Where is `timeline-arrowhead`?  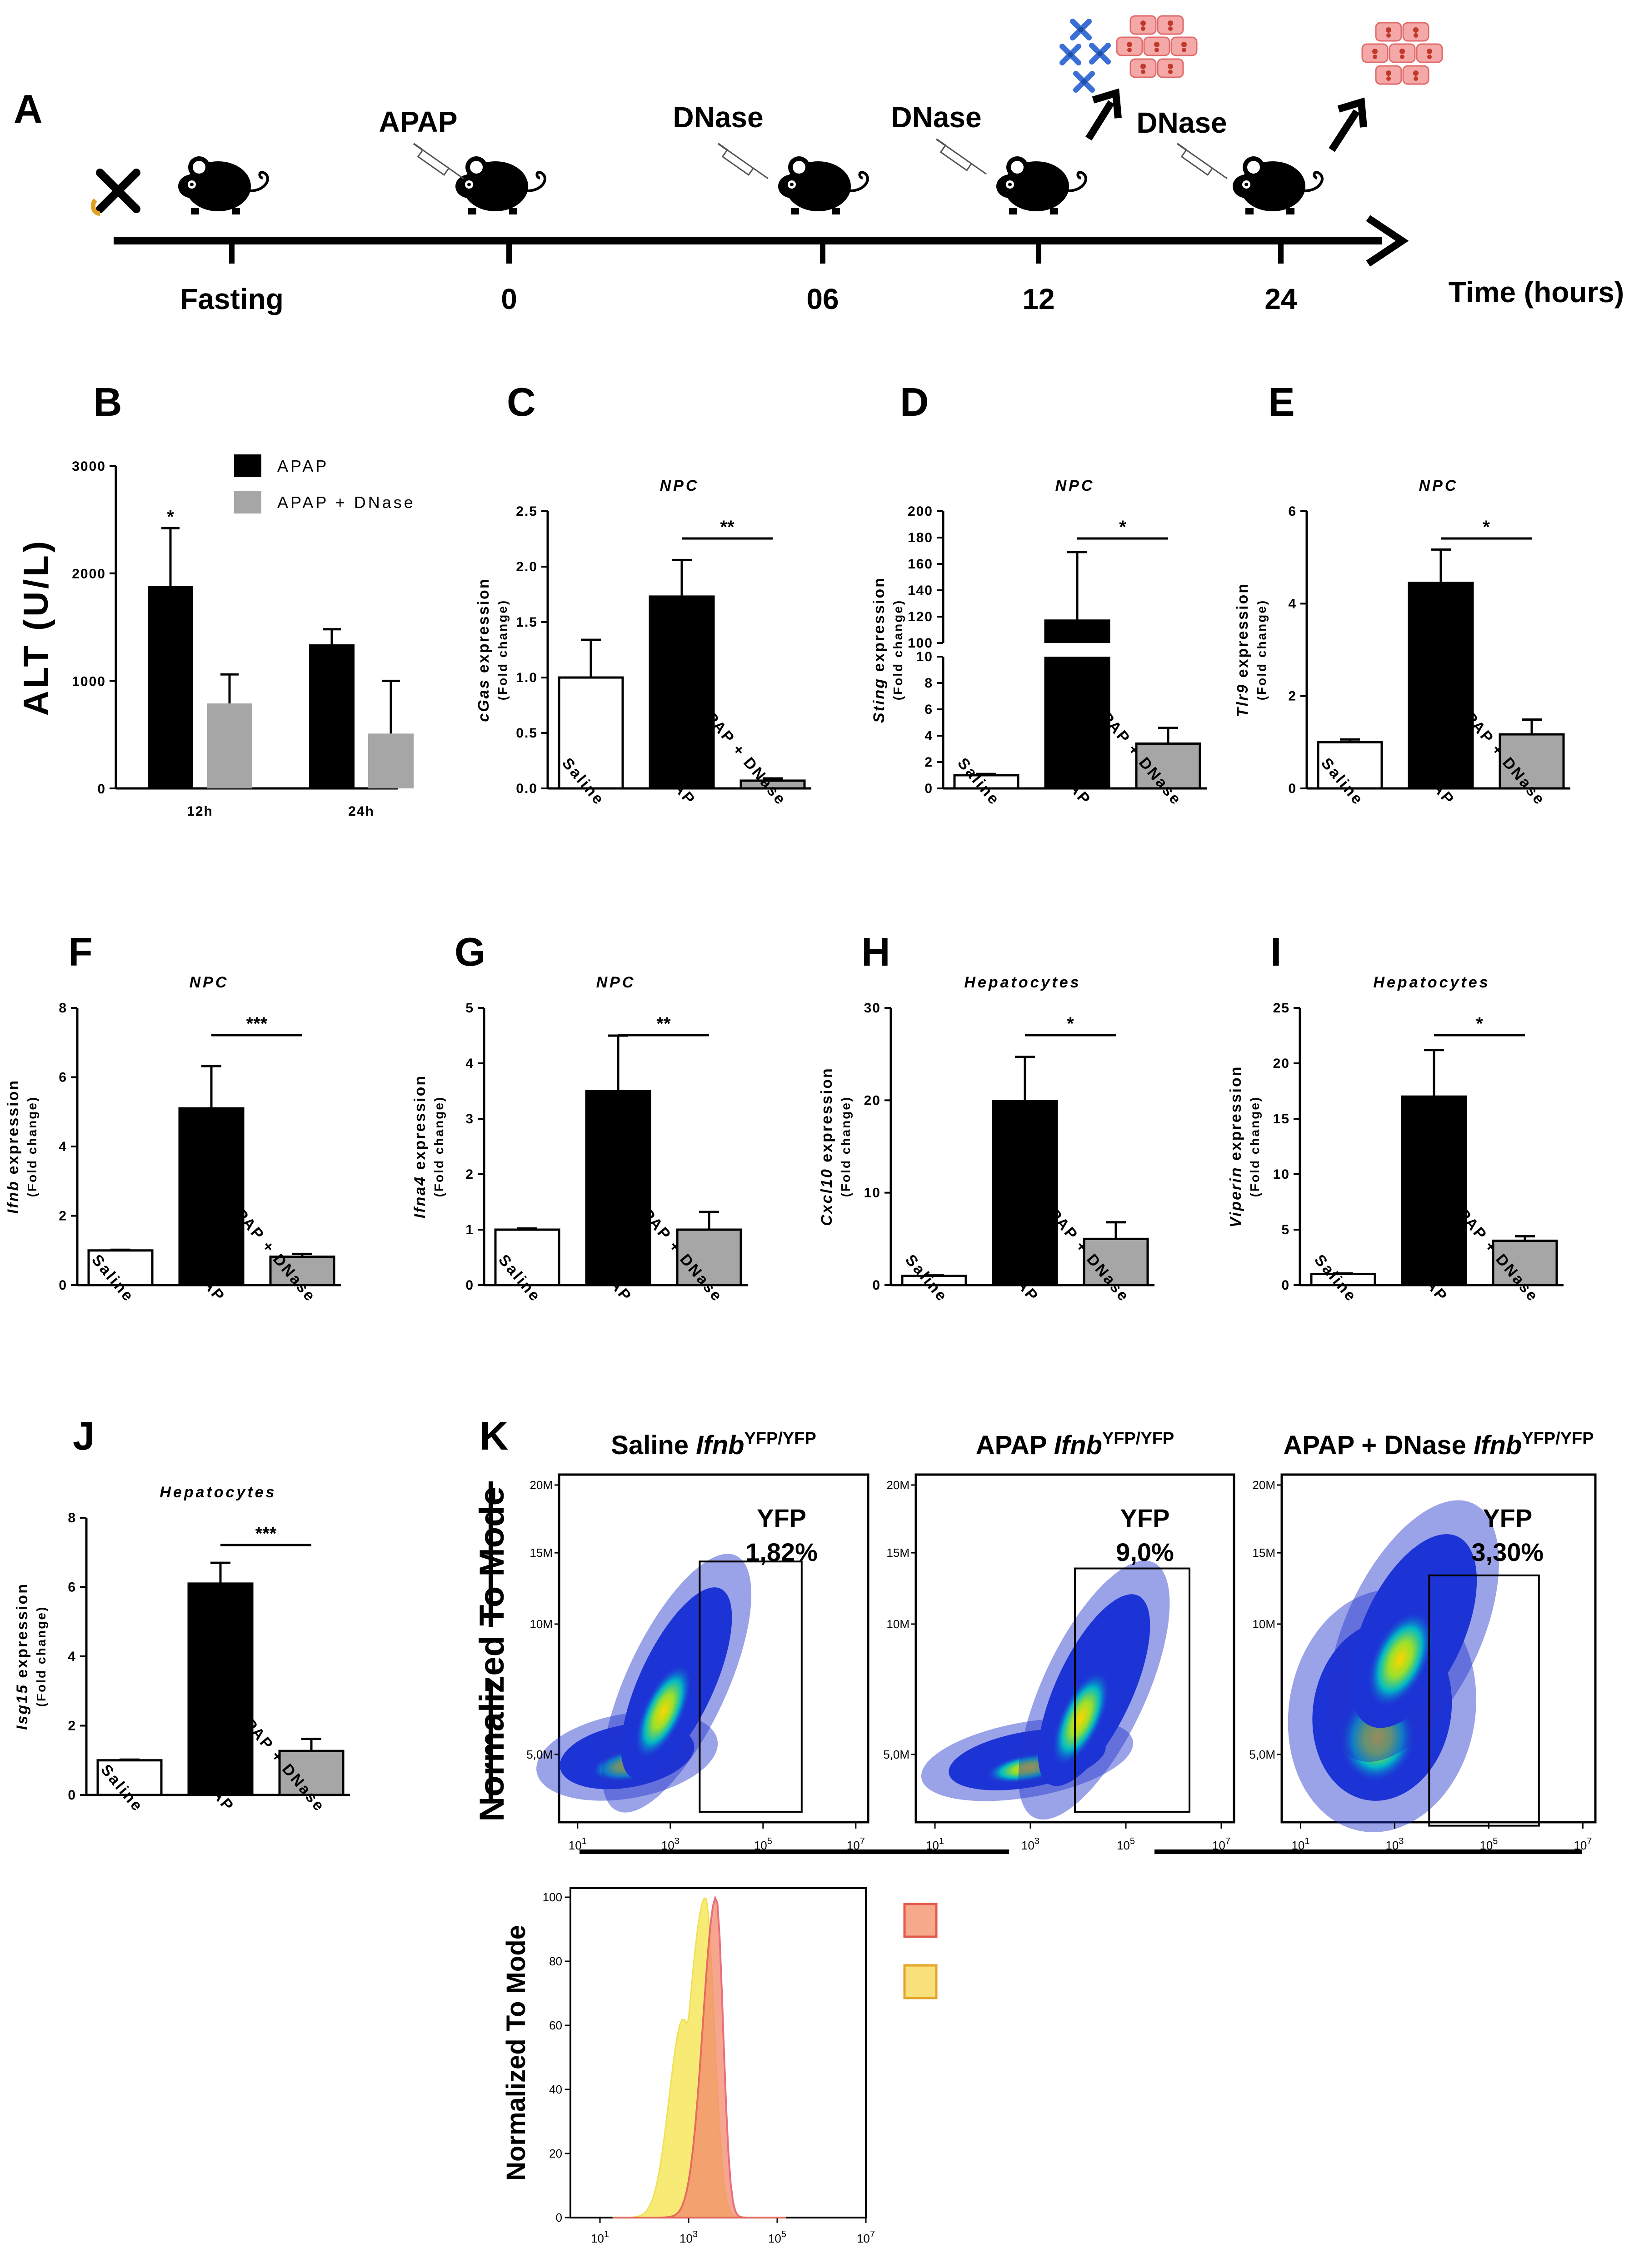
timeline-arrowhead is located at coordinates (1387, 241).